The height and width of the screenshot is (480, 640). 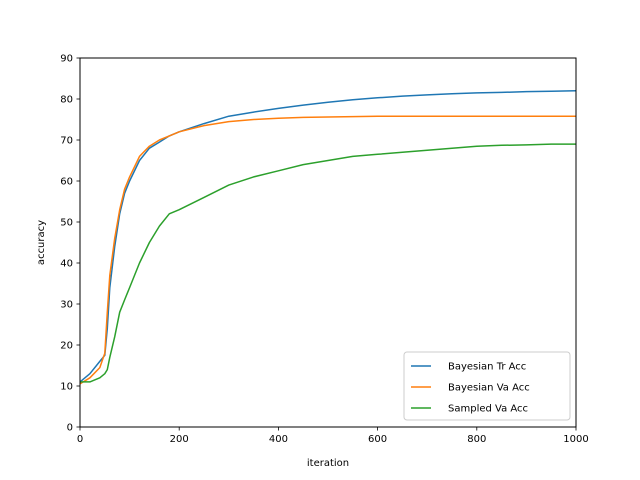 I want to click on y-tick-label: 30, so click(x=66, y=305).